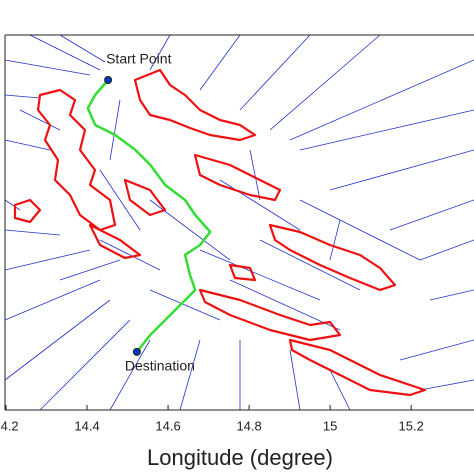 This screenshot has height=474, width=474. Describe the element at coordinates (248, 425) in the screenshot. I see `x-tick-label: 14.8` at that location.